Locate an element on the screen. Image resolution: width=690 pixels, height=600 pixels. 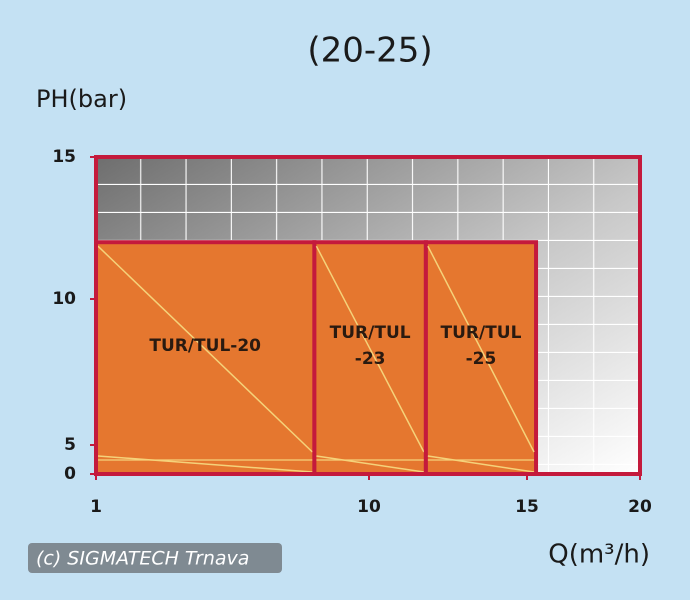
watermark-box is located at coordinates (155, 558).